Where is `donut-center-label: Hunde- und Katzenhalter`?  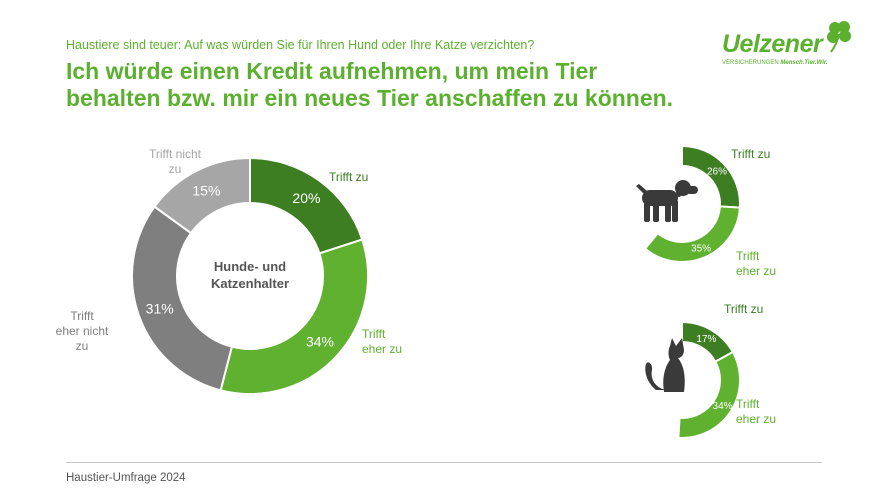
donut-center-label: Hunde- und Katzenhalter is located at coordinates (250, 275).